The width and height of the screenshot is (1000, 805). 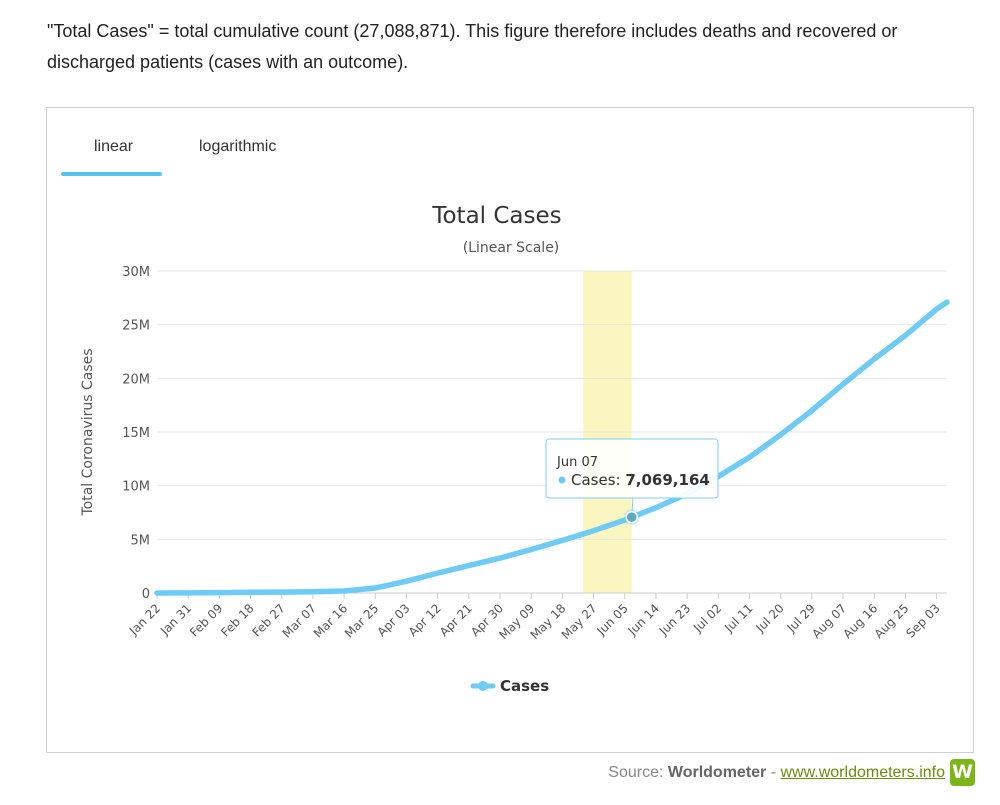 I want to click on tooltip-box, so click(x=632, y=468).